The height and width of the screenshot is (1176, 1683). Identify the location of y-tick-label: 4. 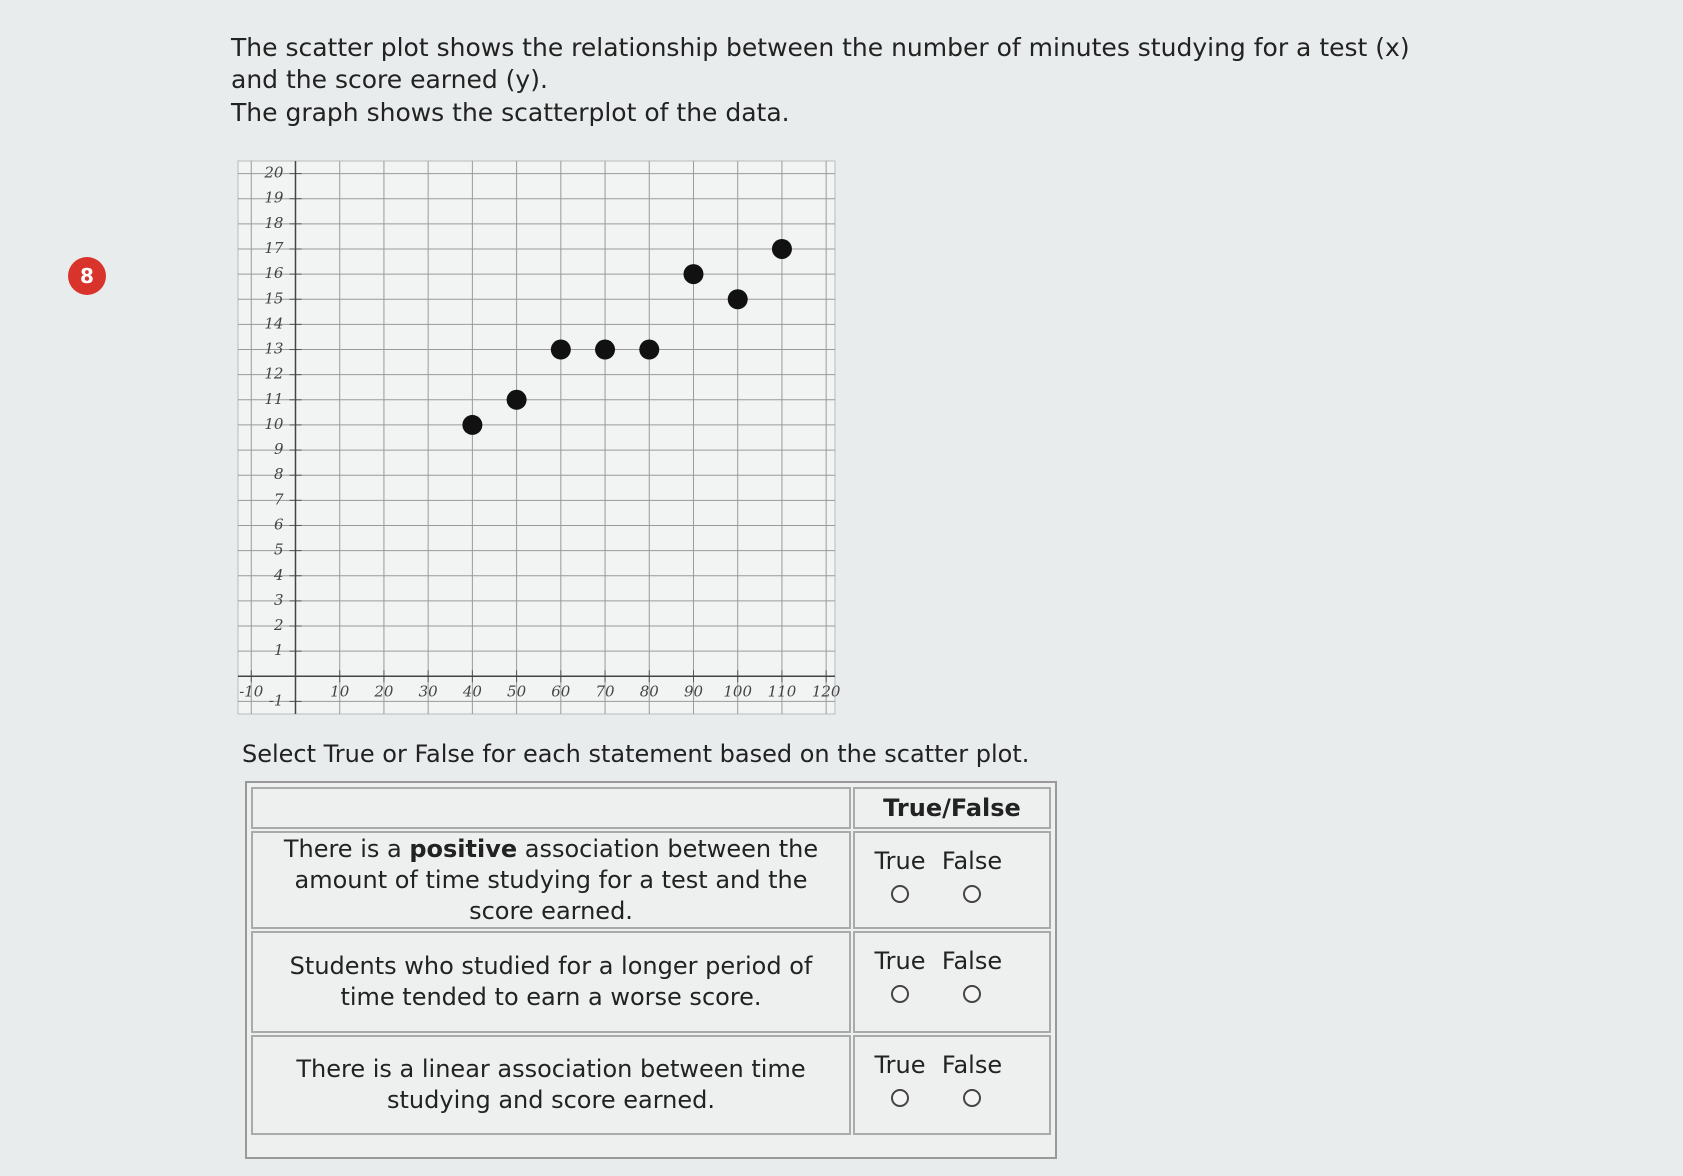
(278, 575).